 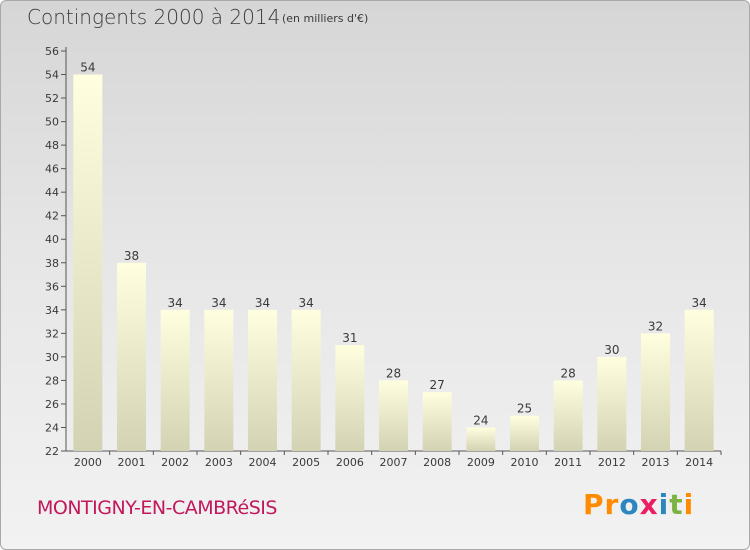 I want to click on y-tick-label: 40, so click(x=52, y=239).